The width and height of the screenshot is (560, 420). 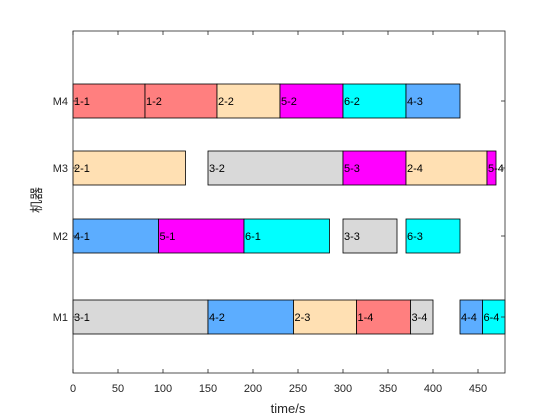 What do you see at coordinates (352, 169) in the screenshot?
I see `task-label: 5-3` at bounding box center [352, 169].